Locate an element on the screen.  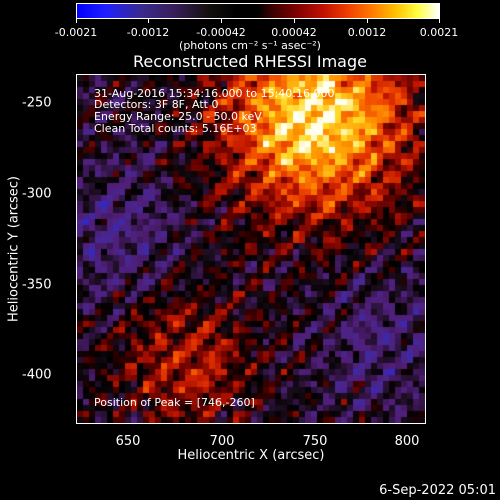
colorbar-units: (photons cm⁻² s⁻¹ asec⁻²) is located at coordinates (250, 45).